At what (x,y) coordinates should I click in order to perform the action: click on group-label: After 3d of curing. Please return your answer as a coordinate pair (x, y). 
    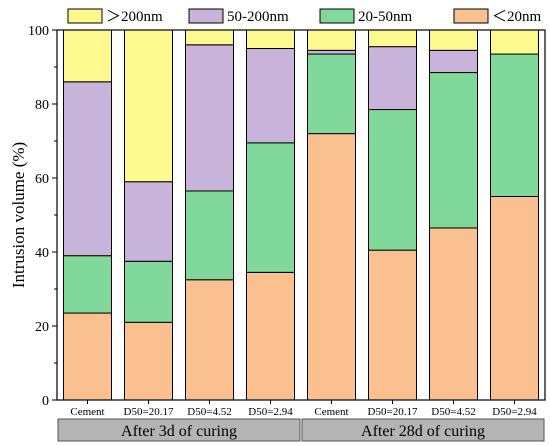
    Looking at the image, I should click on (179, 431).